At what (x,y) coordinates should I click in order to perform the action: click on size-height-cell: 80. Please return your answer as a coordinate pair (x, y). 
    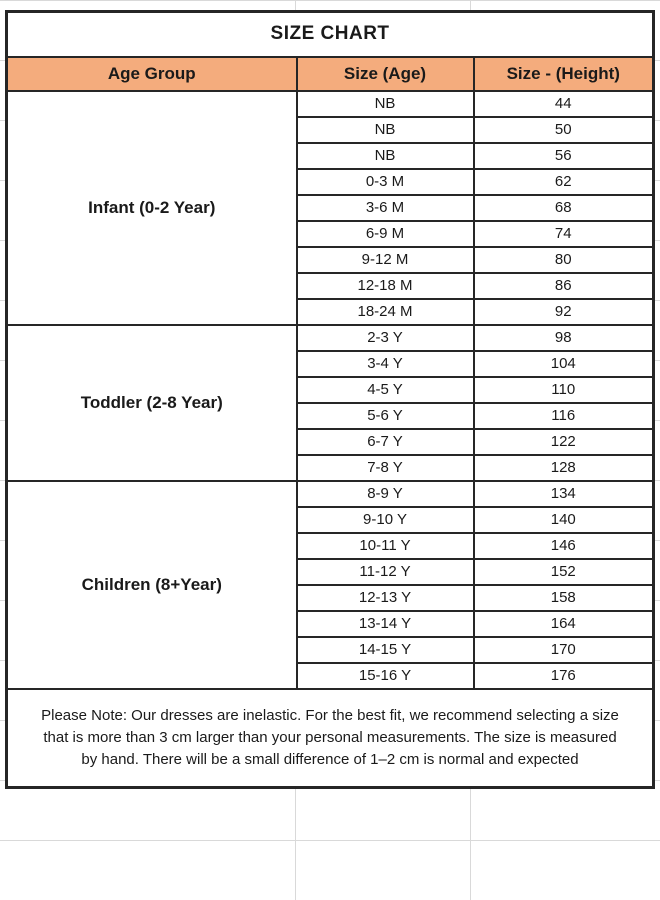
    Looking at the image, I should click on (563, 259).